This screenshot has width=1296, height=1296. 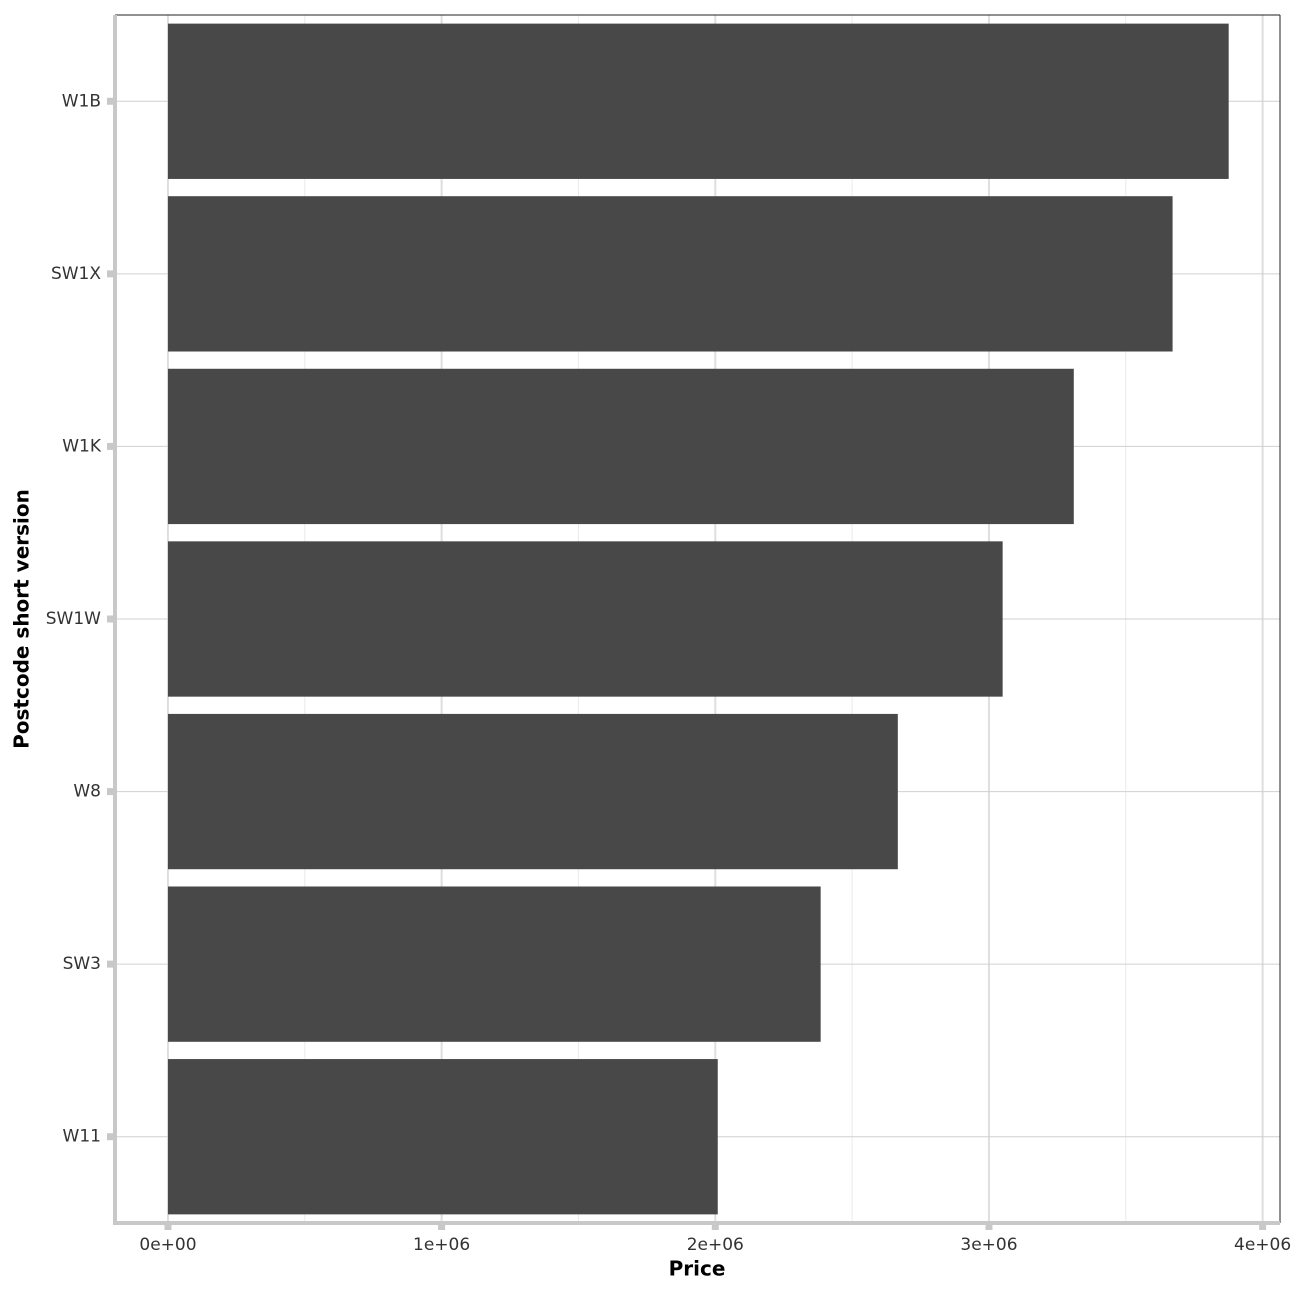 What do you see at coordinates (82, 964) in the screenshot?
I see `y-tick-label: SW3` at bounding box center [82, 964].